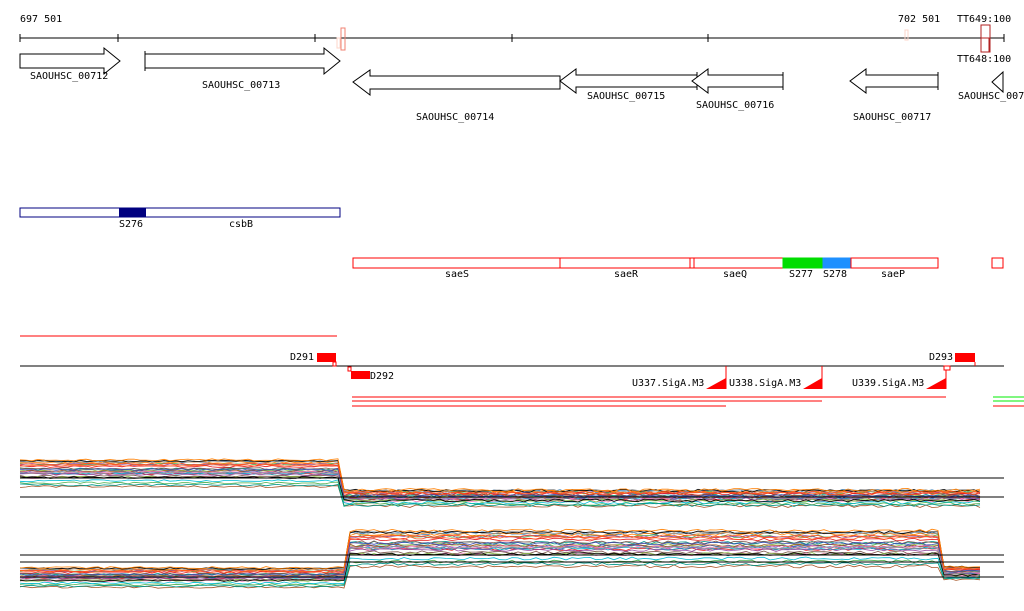 The height and width of the screenshot is (611, 1024). I want to click on promoter-label: U338.SigA.M3, so click(765, 383).